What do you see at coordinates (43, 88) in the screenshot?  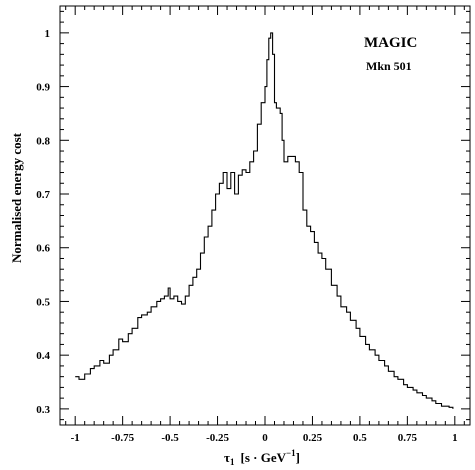 I see `y-tick-label: 0.9` at bounding box center [43, 88].